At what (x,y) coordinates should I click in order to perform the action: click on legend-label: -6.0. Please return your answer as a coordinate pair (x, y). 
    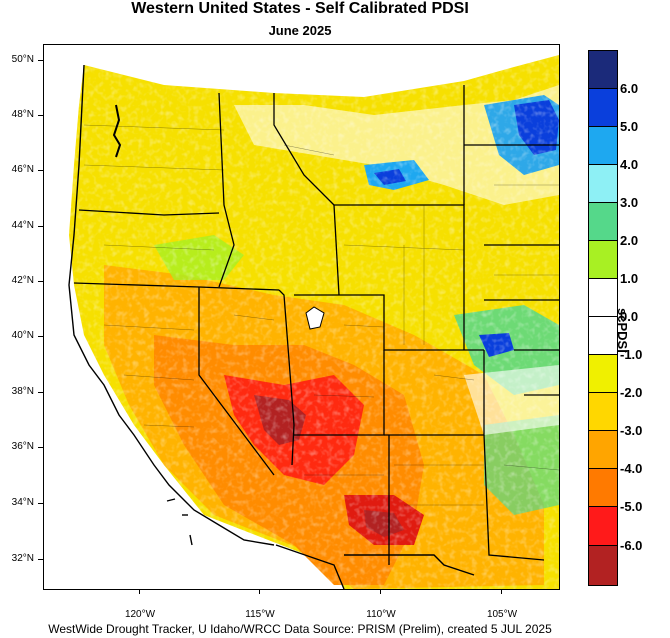
    Looking at the image, I should click on (631, 545).